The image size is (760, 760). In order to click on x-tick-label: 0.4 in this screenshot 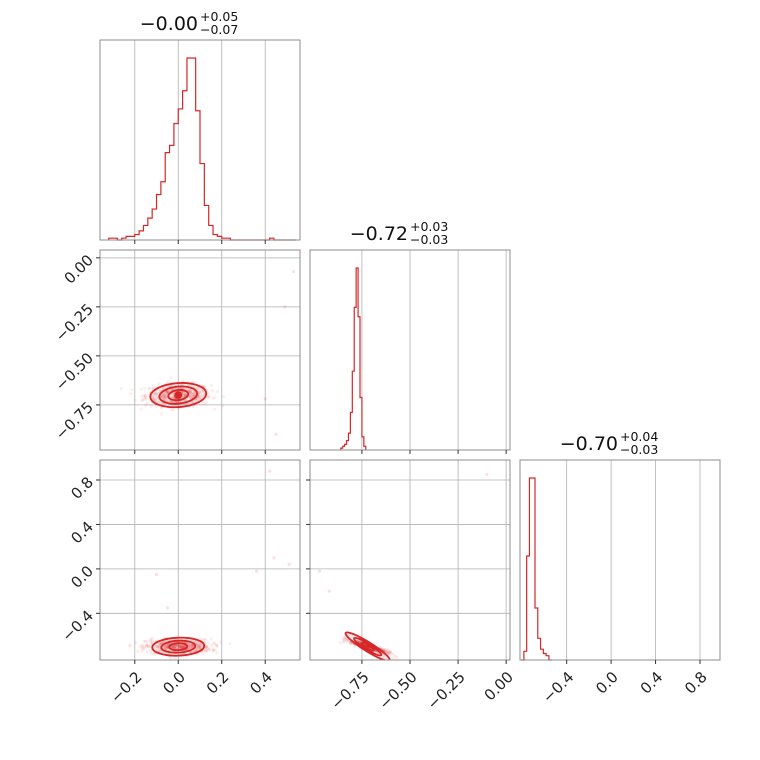, I will do `click(261, 683)`.